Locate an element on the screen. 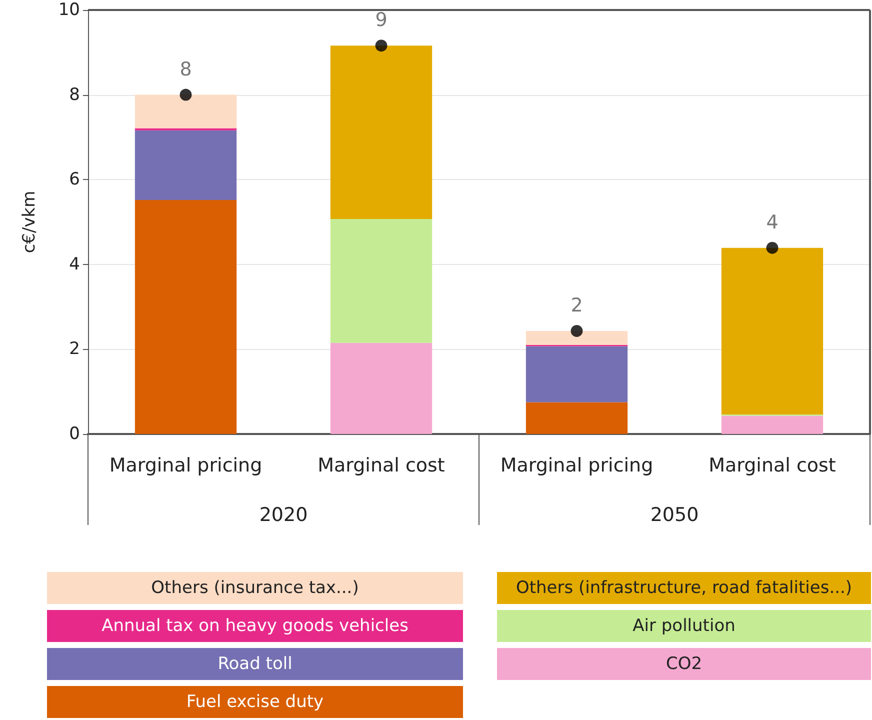  data-label: 2 is located at coordinates (576, 305).